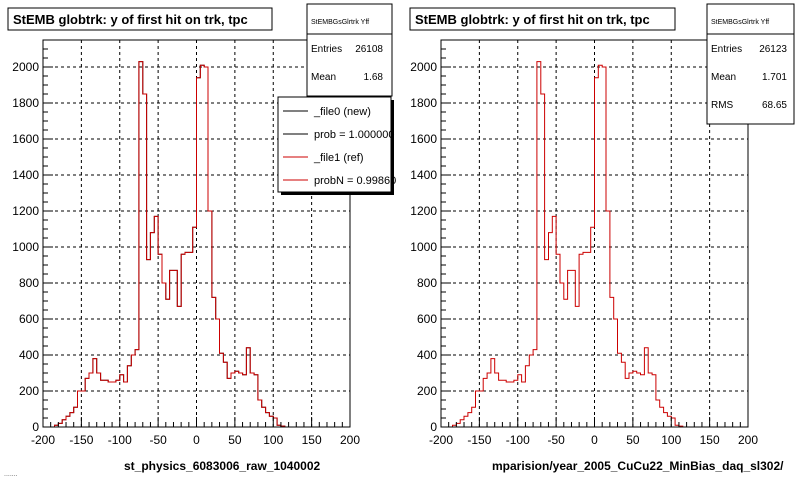  Describe the element at coordinates (222, 466) in the screenshot. I see `x-axis-label: st_physics_6083006_raw_1040002` at that location.